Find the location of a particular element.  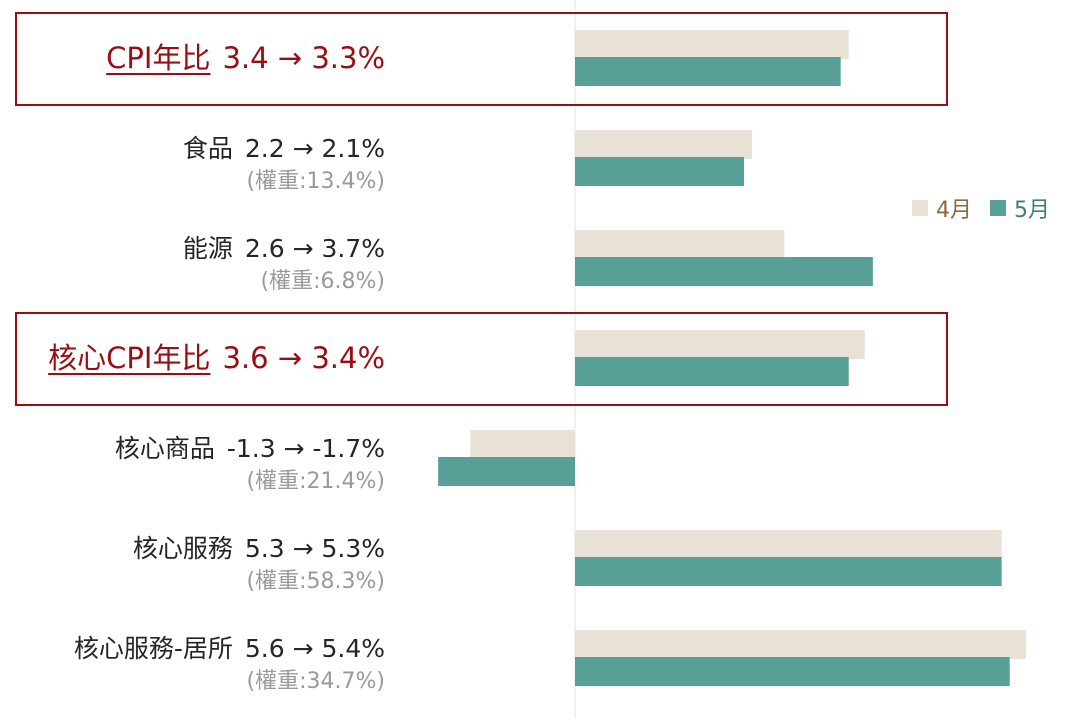

legend-item-may: 5月 is located at coordinates (1020, 208).